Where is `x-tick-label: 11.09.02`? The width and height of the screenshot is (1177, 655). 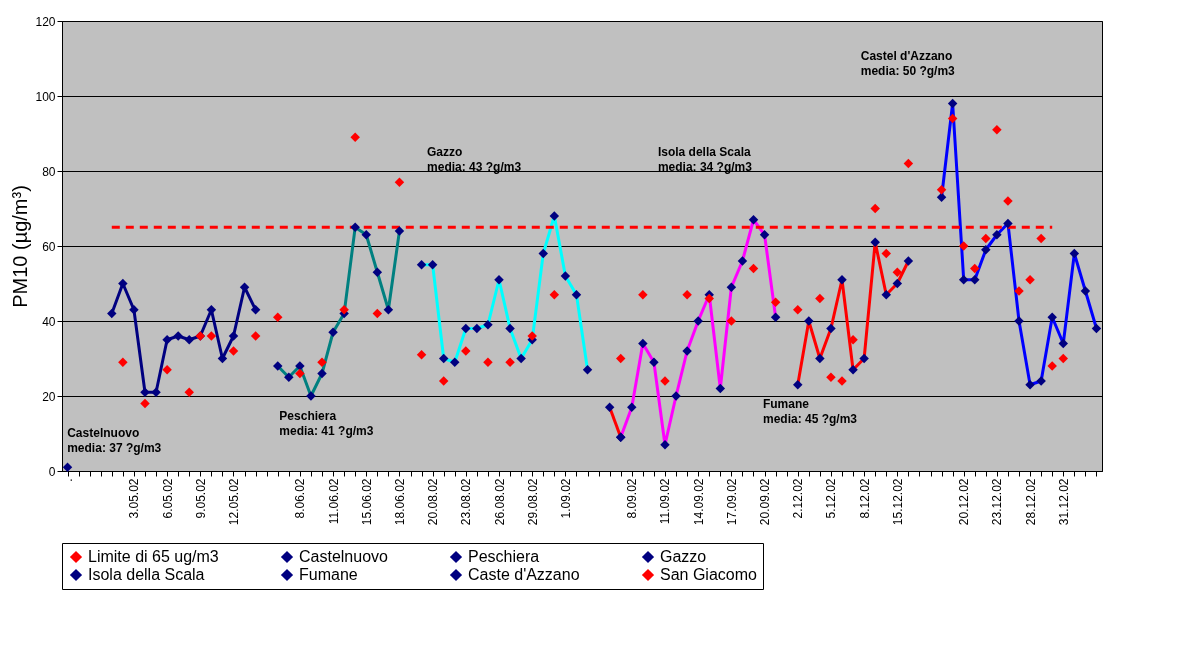 x-tick-label: 11.09.02 is located at coordinates (665, 501).